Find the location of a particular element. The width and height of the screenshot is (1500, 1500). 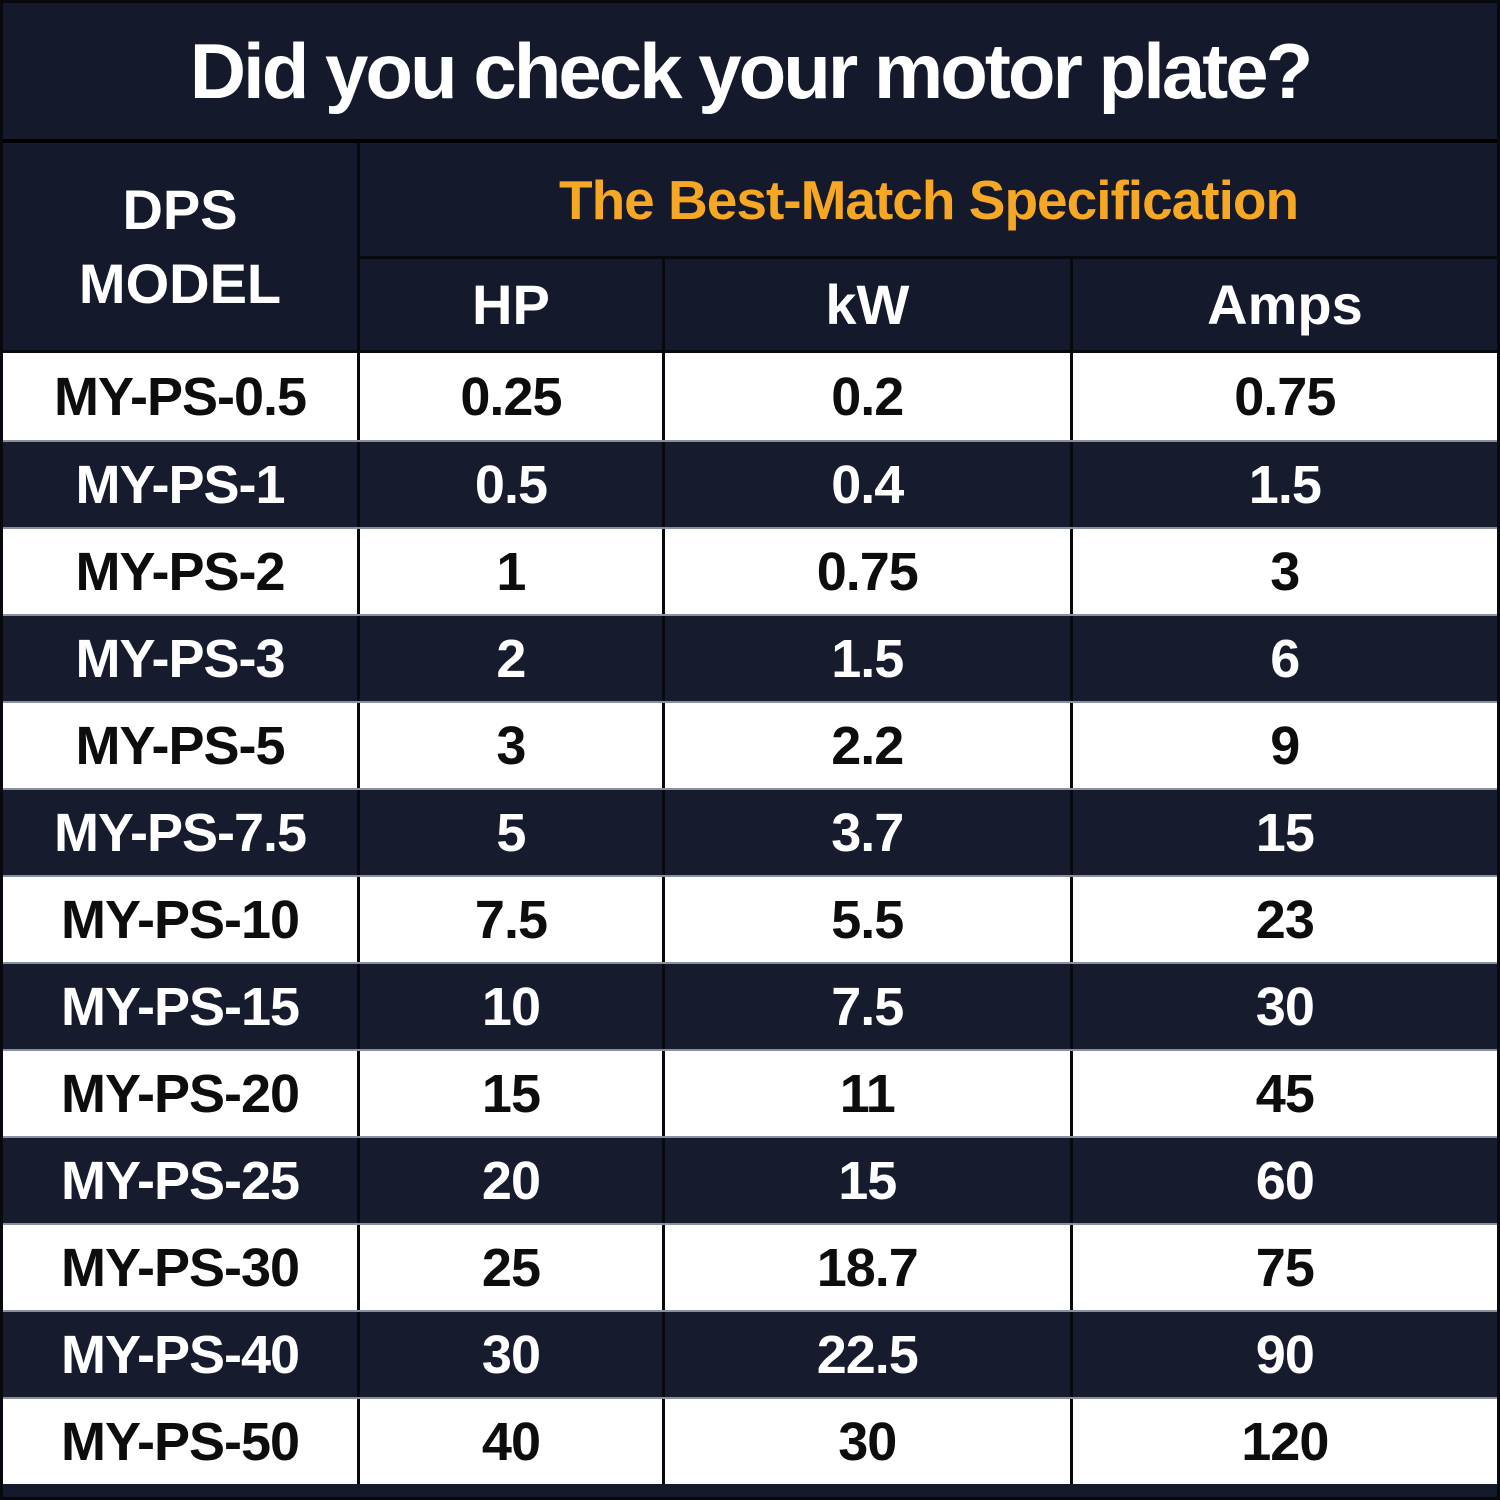

table-row: MY-PS-50 40 30 120 is located at coordinates (750, 1440).